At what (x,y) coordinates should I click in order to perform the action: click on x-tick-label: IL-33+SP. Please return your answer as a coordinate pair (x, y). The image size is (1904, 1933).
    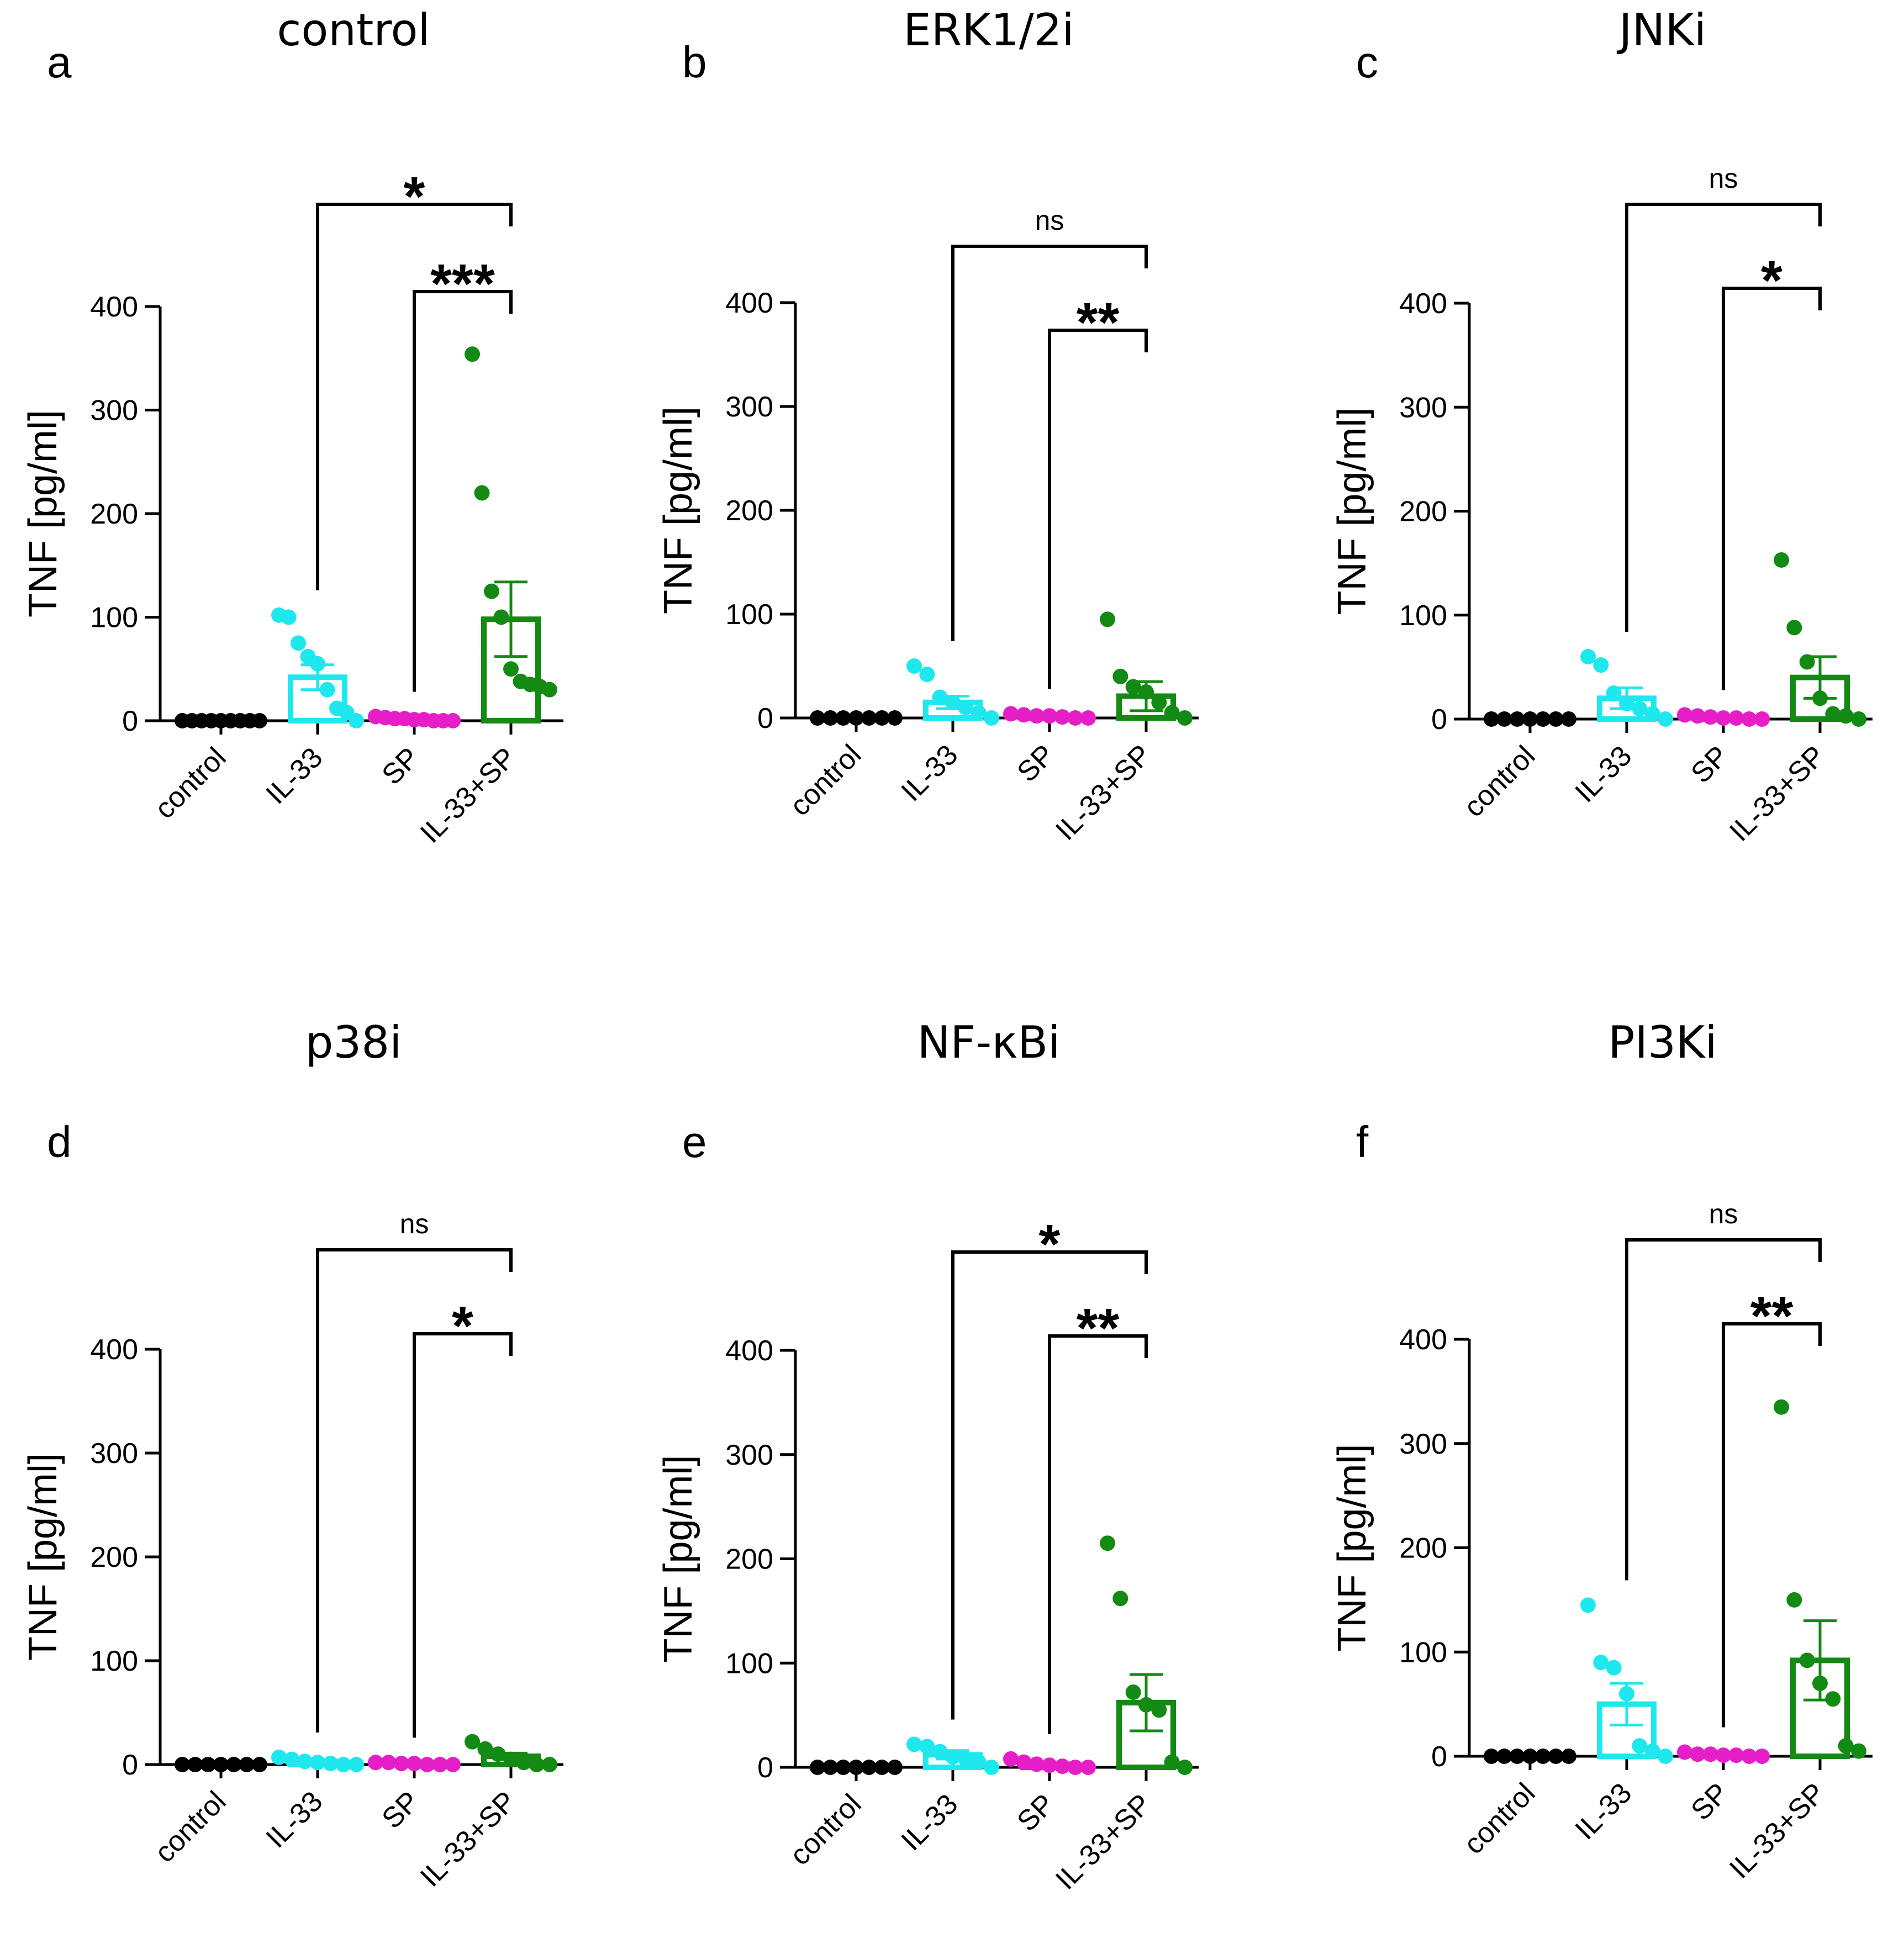
    Looking at the image, I should click on (1777, 793).